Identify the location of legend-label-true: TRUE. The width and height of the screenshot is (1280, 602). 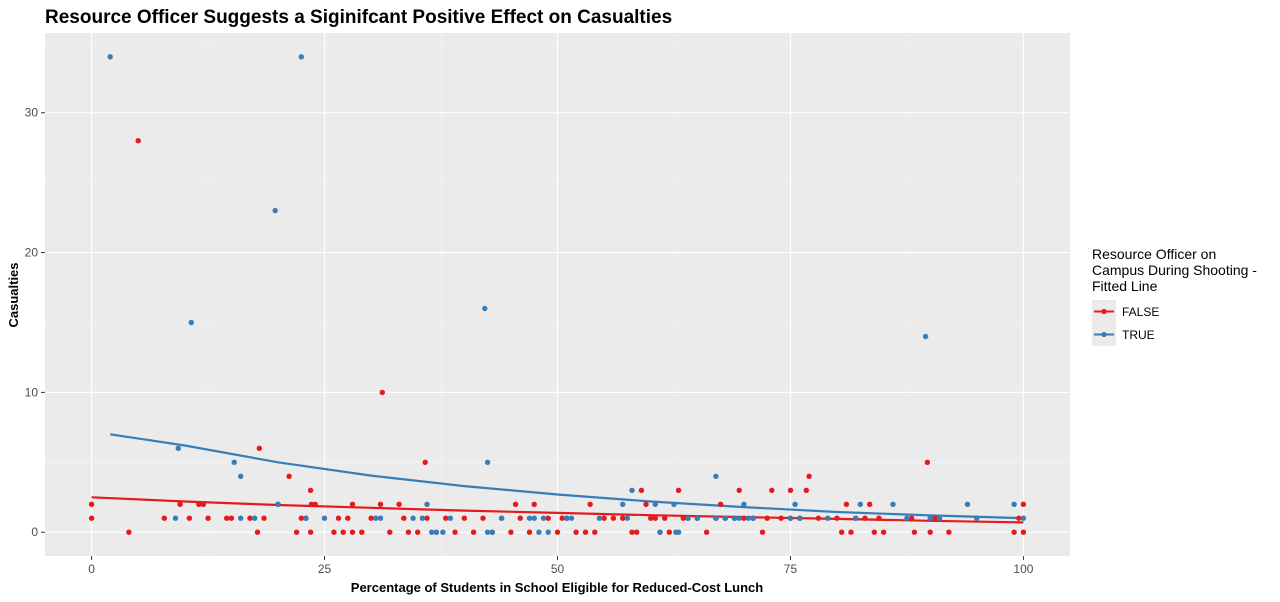
(1138, 335).